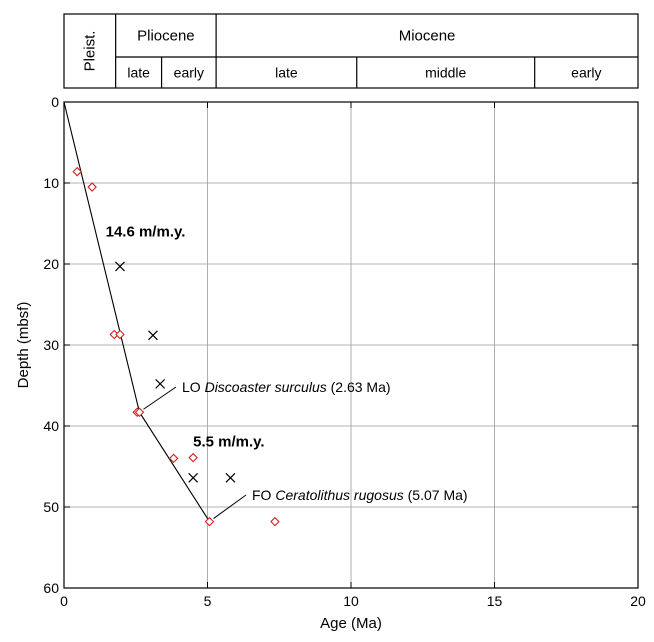 Image resolution: width=654 pixels, height=642 pixels. I want to click on annotation-prefix: LO, so click(193, 387).